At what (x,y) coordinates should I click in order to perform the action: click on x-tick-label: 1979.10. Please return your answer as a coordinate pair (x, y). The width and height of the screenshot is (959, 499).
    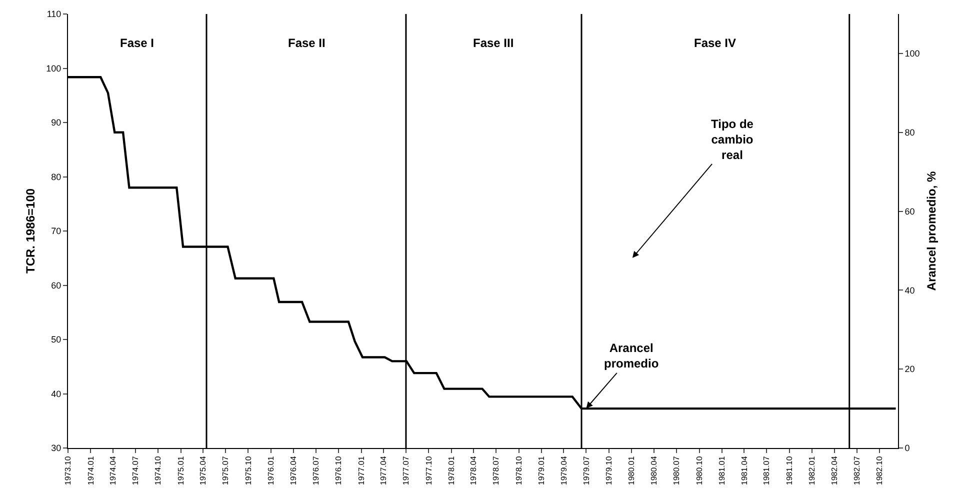
    Looking at the image, I should click on (609, 471).